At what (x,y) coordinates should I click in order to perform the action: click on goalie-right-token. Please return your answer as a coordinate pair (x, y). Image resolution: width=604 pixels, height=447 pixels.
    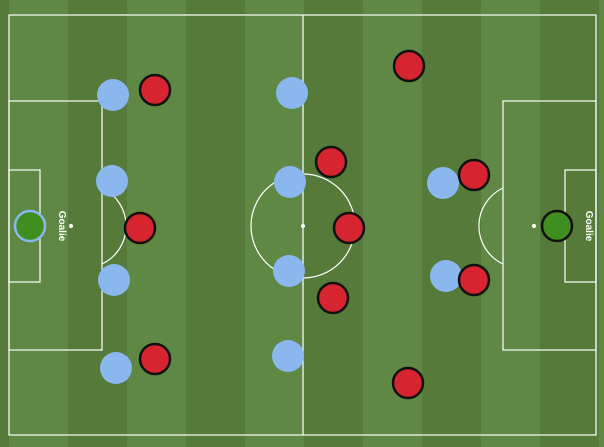
    Looking at the image, I should click on (557, 226).